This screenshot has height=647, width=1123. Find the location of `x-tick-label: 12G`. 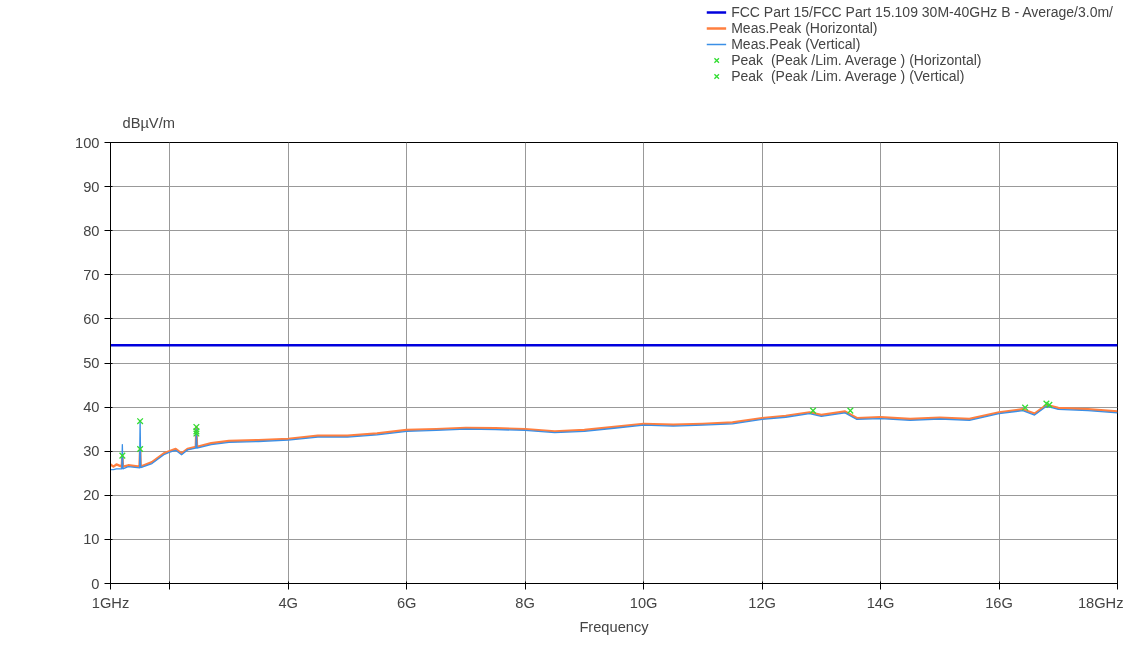

x-tick-label: 12G is located at coordinates (762, 602).